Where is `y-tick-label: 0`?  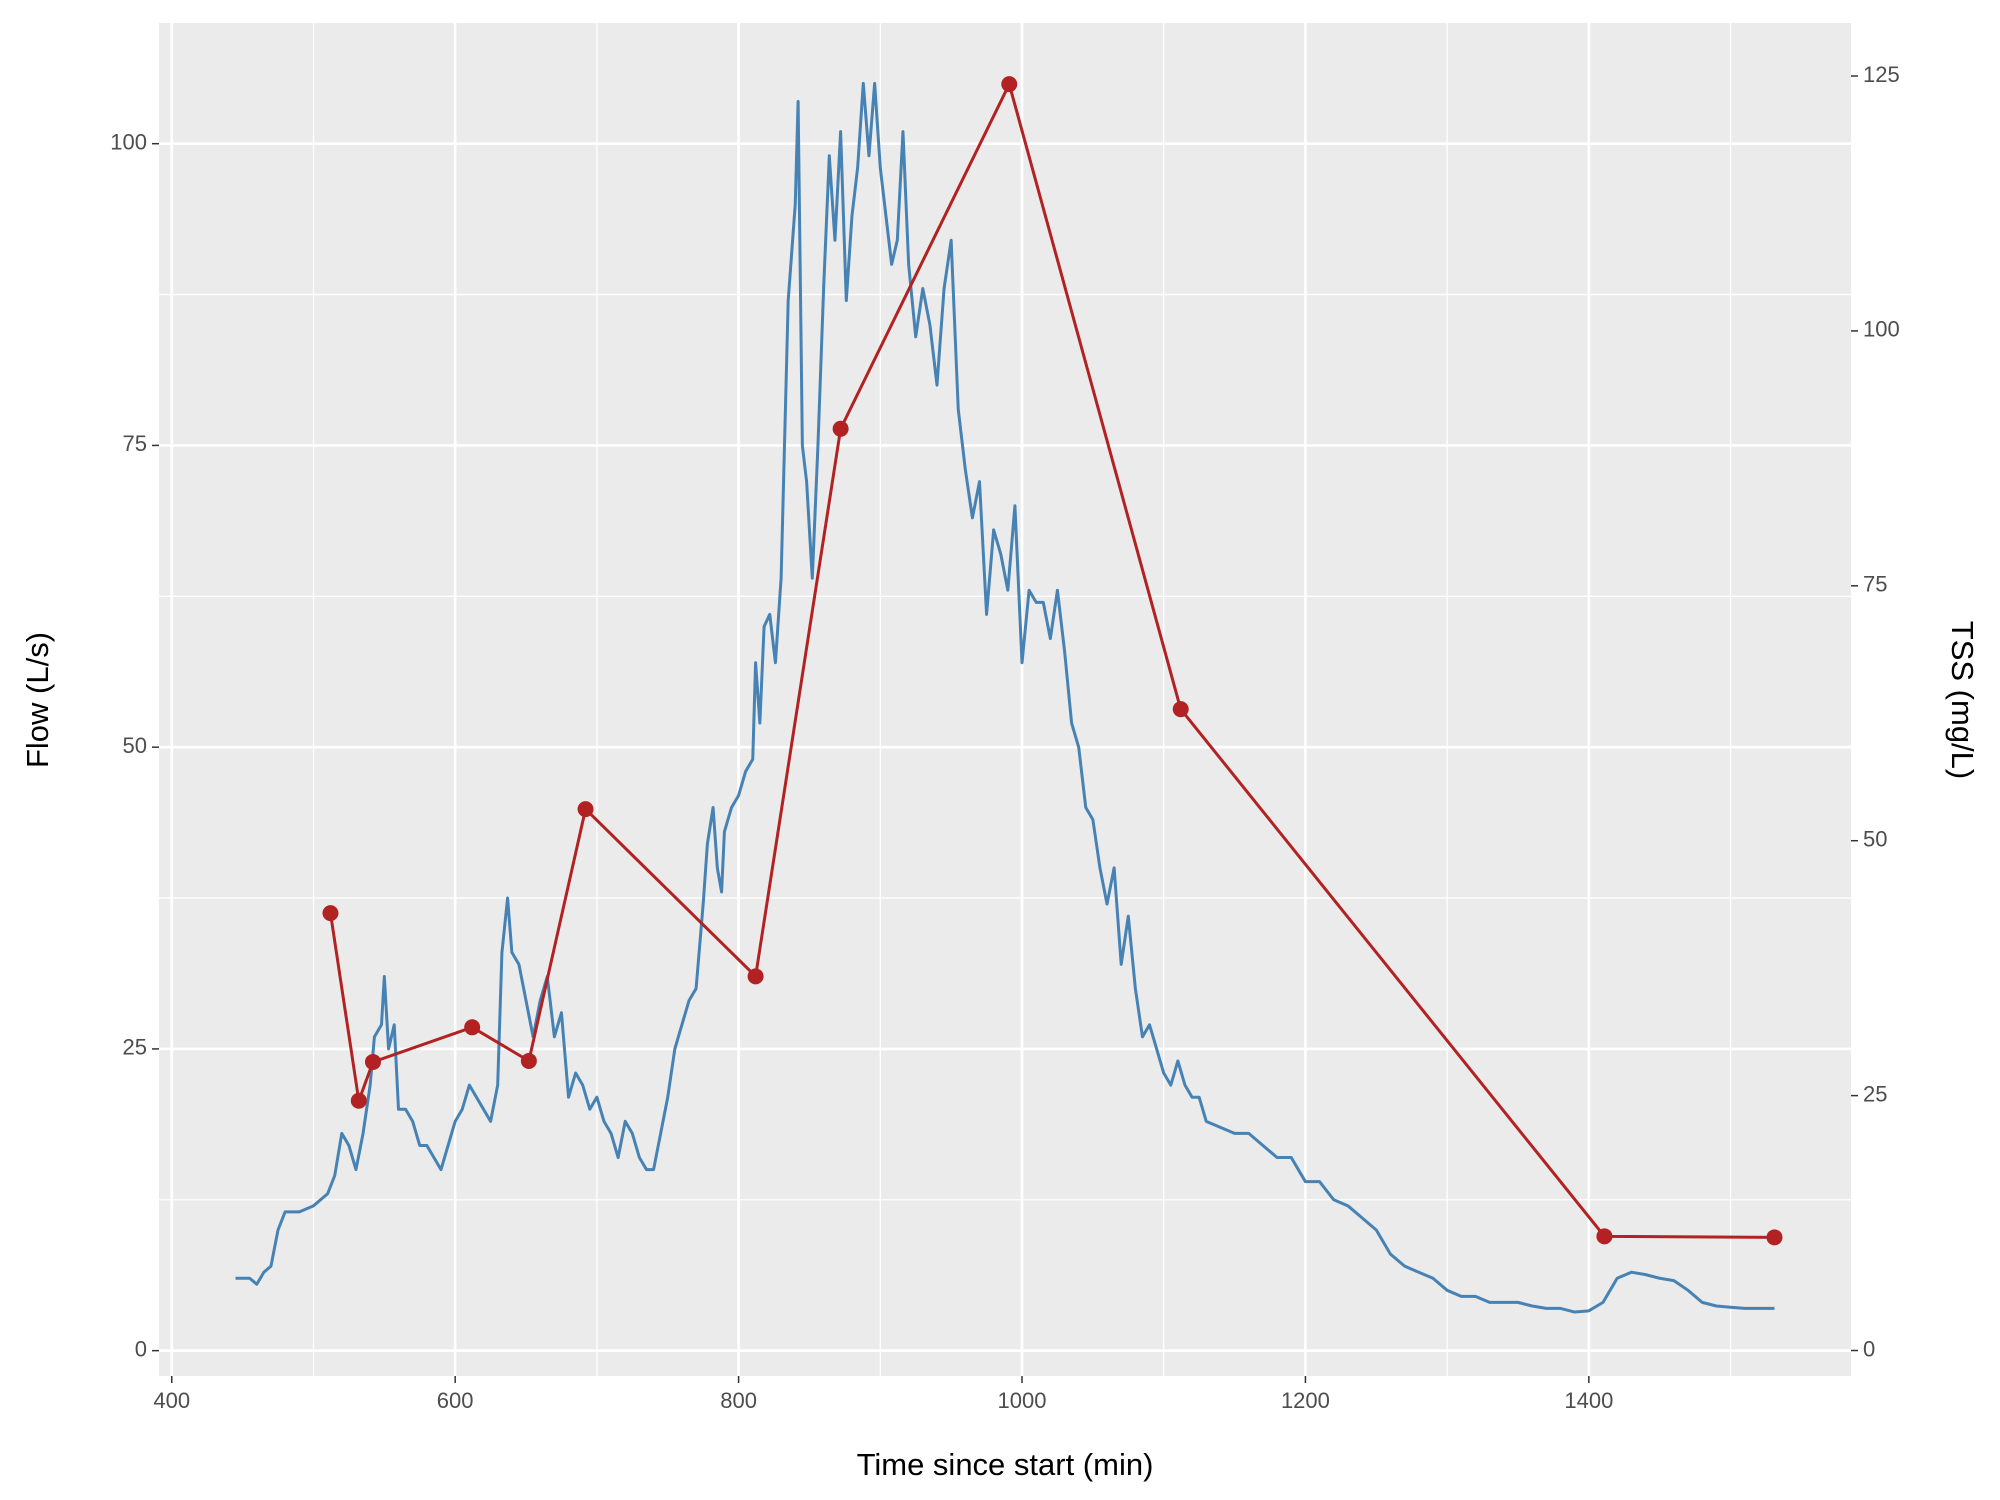 y-tick-label: 0 is located at coordinates (141, 1348).